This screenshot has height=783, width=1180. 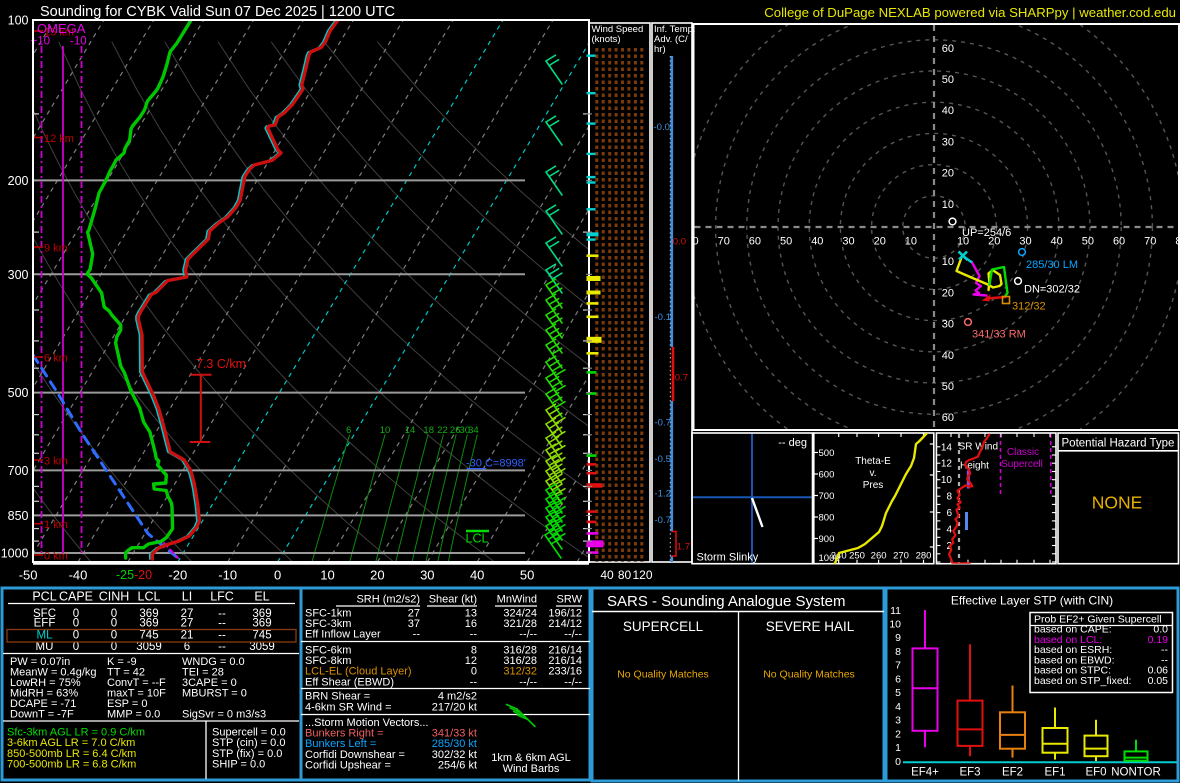 What do you see at coordinates (248, 743) in the screenshot?
I see `svg-text: STP (cin) = 0.0` at bounding box center [248, 743].